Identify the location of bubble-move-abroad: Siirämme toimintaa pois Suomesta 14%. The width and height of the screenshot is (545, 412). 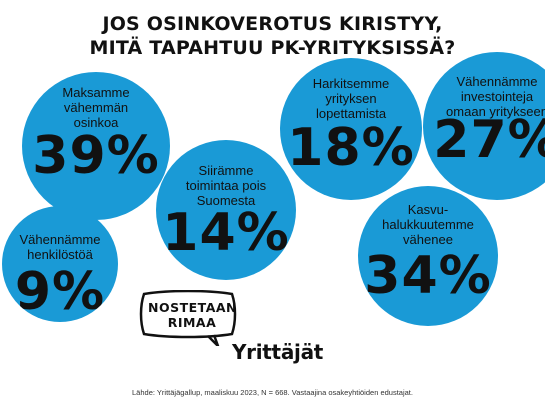
(226, 210).